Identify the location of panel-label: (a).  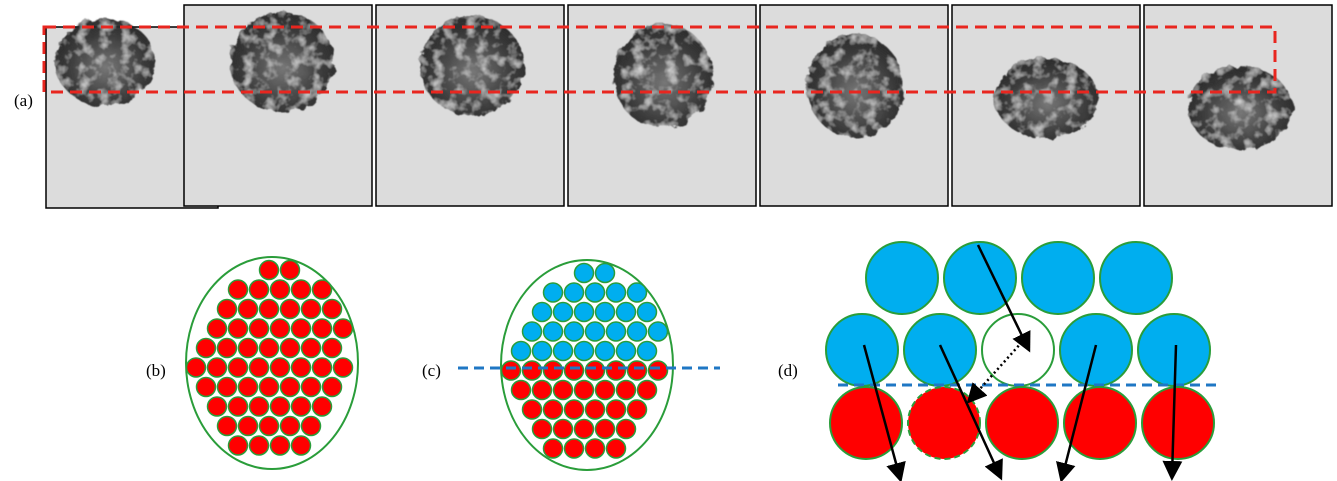
(23, 100).